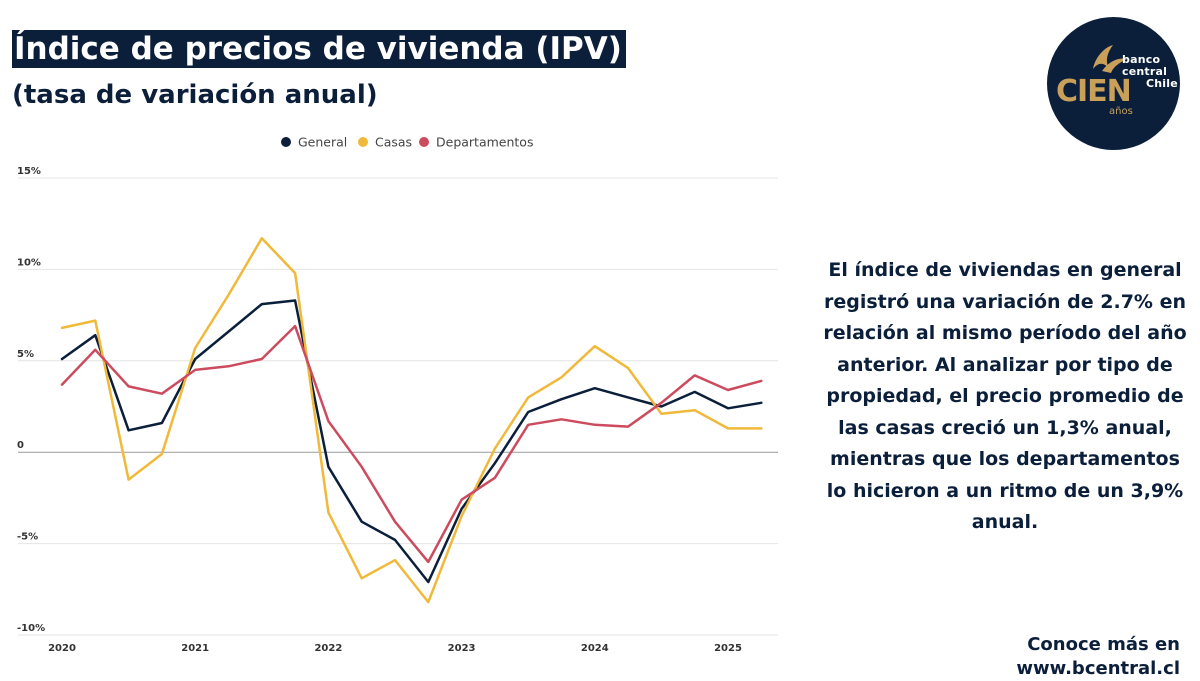 This screenshot has width=1200, height=681. I want to click on legend-marker-casas, so click(363, 142).